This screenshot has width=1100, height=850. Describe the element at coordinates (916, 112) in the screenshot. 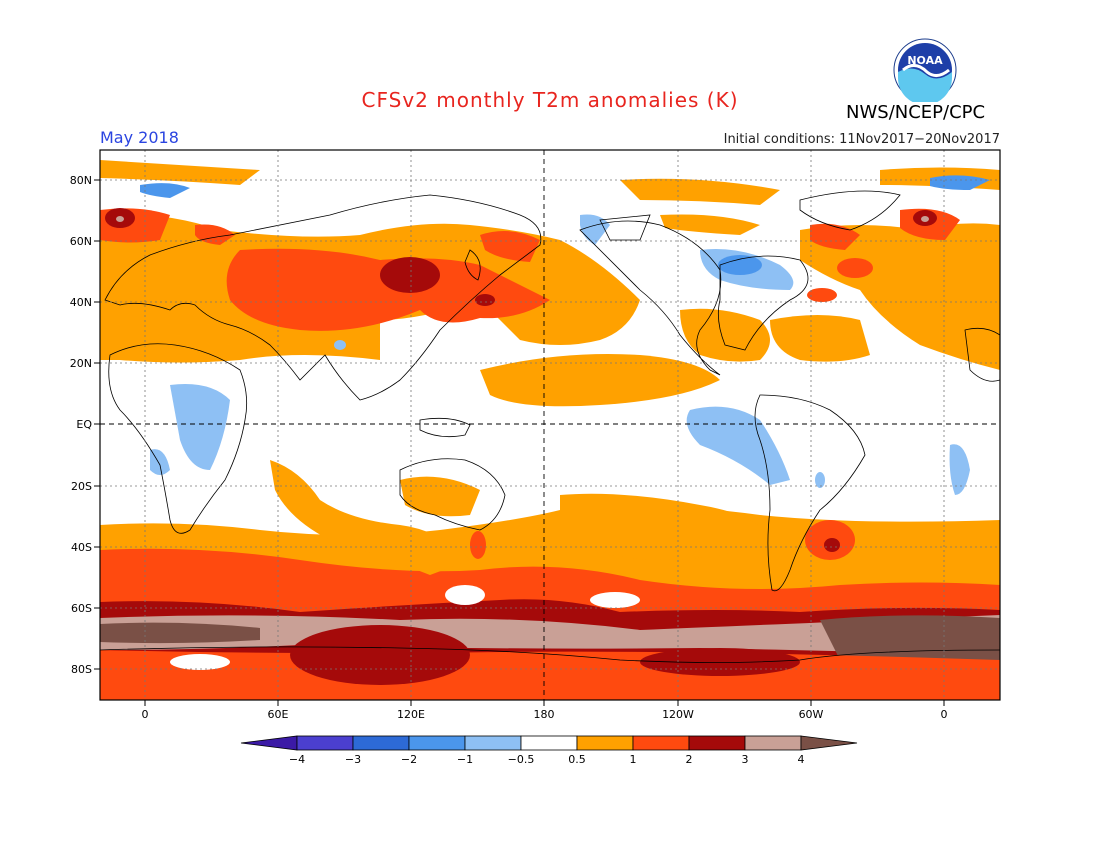

I see `organization-label: NWS/NCEP/CPC` at that location.